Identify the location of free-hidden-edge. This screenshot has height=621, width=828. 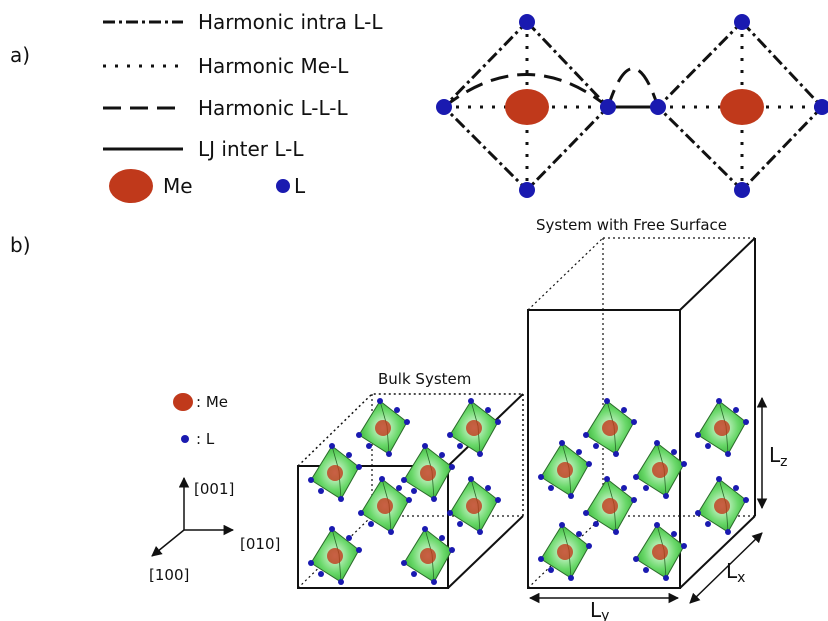
(565, 274).